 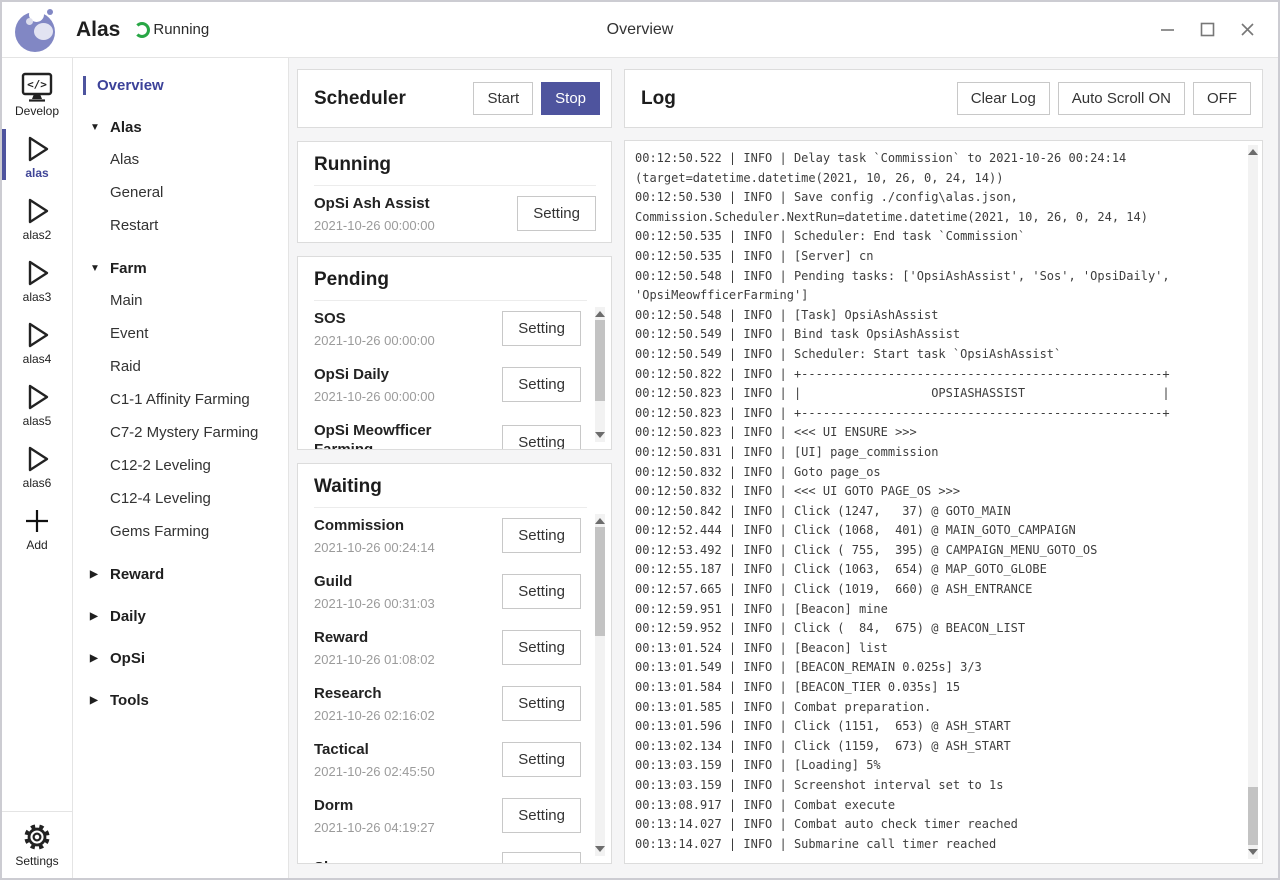 What do you see at coordinates (37, 467) in the screenshot?
I see `sidebar-item-alas6: alas6` at bounding box center [37, 467].